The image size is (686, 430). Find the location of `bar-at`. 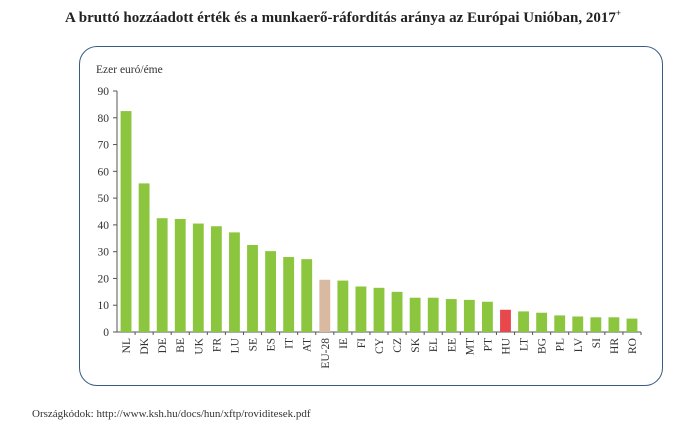

bar-at is located at coordinates (307, 295).